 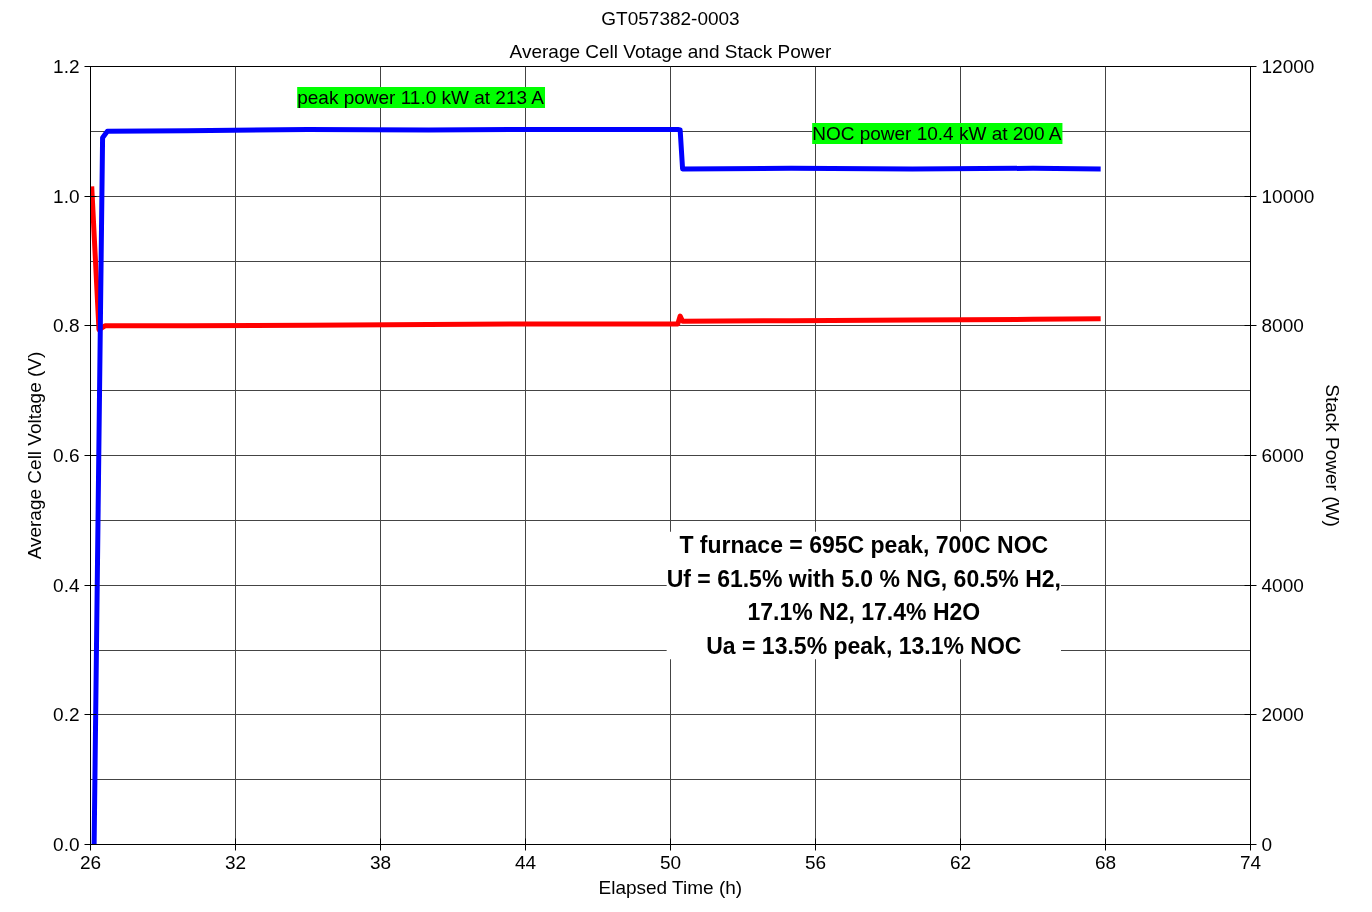 I want to click on chart-subtitle: Average Cell Votage and Stack Power, so click(x=671, y=51).